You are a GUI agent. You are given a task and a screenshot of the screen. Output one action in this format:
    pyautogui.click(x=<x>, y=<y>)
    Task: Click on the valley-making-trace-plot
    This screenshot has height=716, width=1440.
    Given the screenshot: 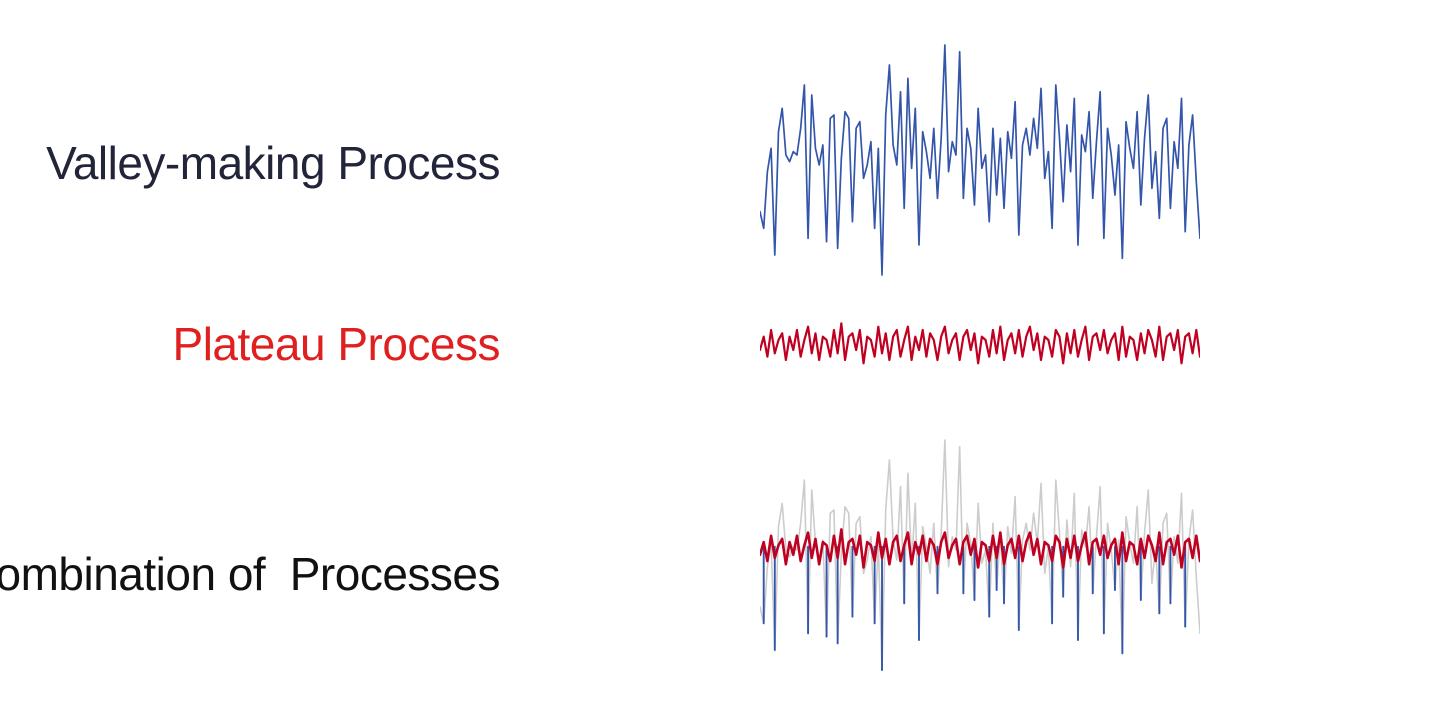 What is the action you would take?
    pyautogui.click(x=980, y=160)
    